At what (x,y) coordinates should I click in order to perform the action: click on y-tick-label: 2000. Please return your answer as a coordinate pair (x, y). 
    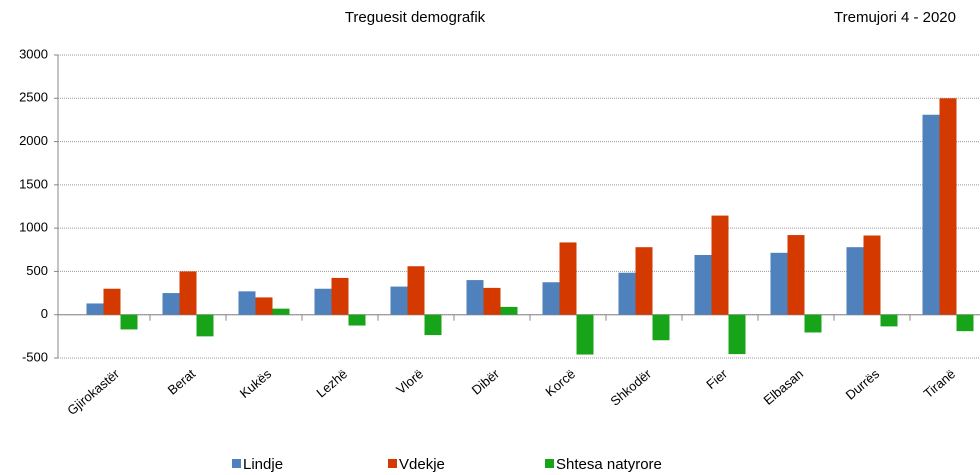
    Looking at the image, I should click on (33, 140).